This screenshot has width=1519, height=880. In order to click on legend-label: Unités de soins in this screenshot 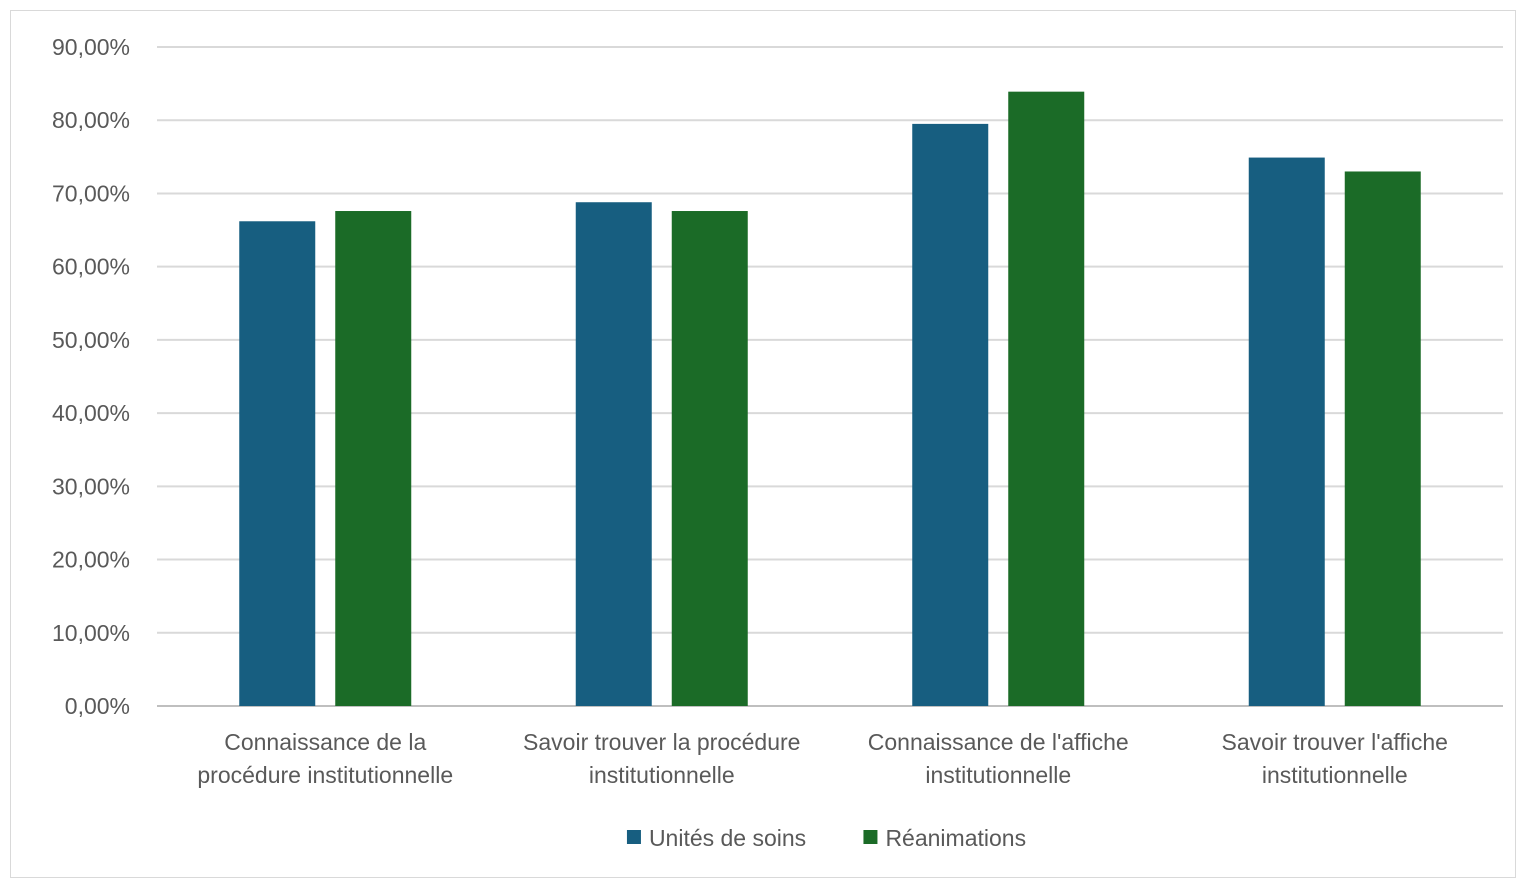, I will do `click(727, 838)`.